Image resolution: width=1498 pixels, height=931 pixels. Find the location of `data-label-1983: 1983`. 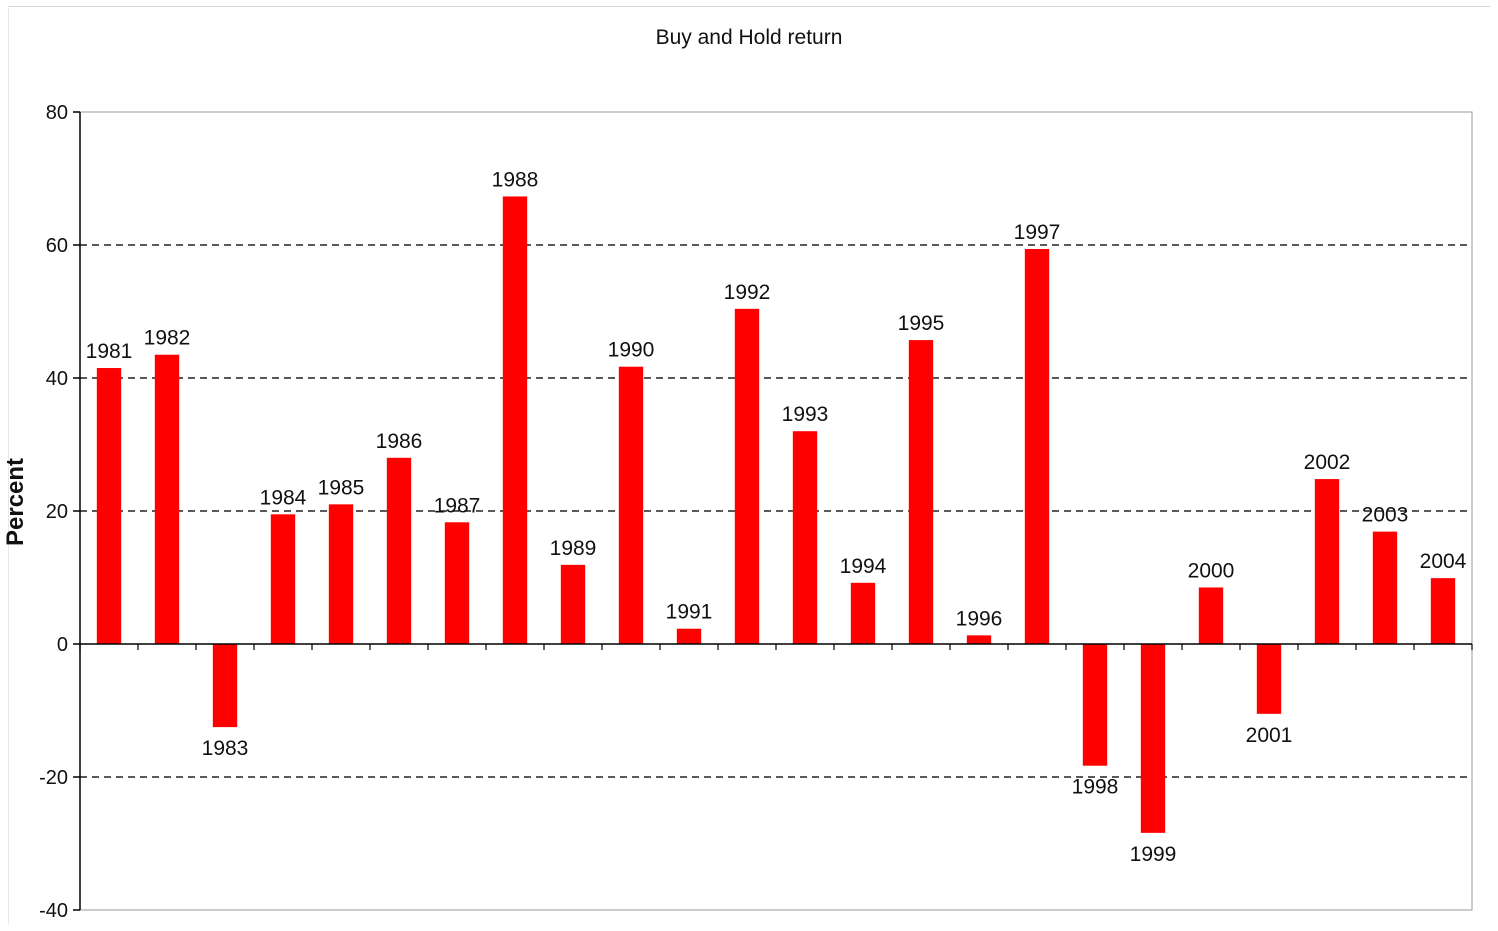

data-label-1983: 1983 is located at coordinates (225, 748).